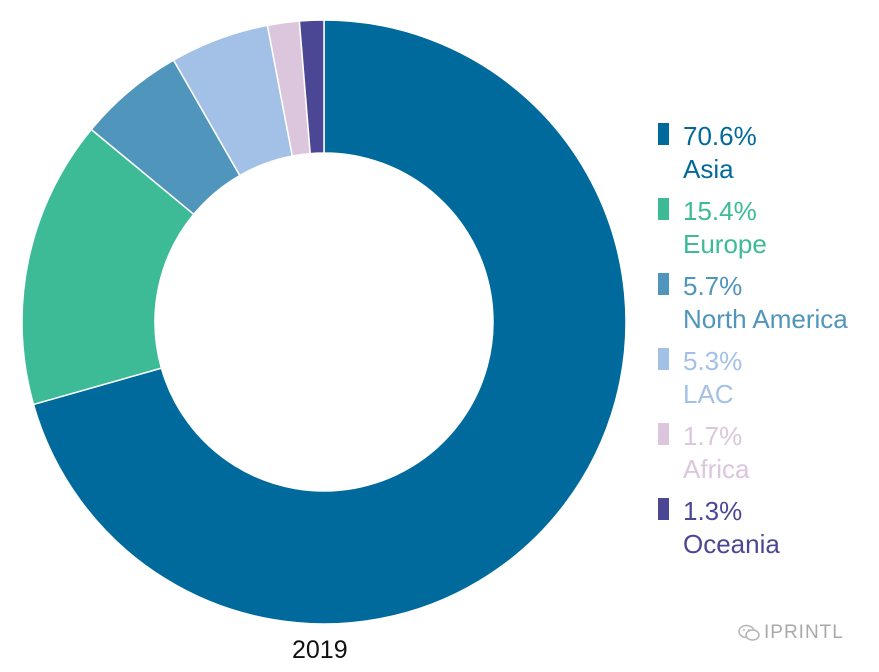 The height and width of the screenshot is (672, 879). Describe the element at coordinates (720, 136) in the screenshot. I see `legend-value: 70.6%` at that location.